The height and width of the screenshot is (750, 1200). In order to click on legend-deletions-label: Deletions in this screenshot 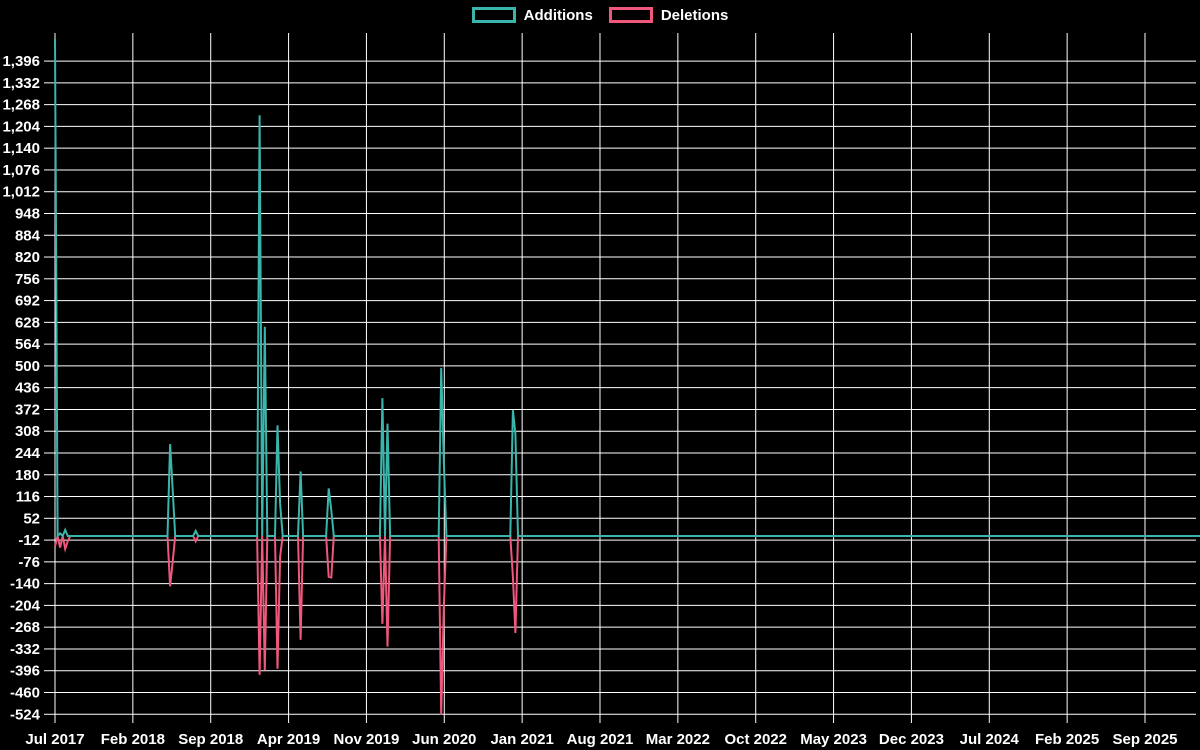, I will do `click(694, 15)`.